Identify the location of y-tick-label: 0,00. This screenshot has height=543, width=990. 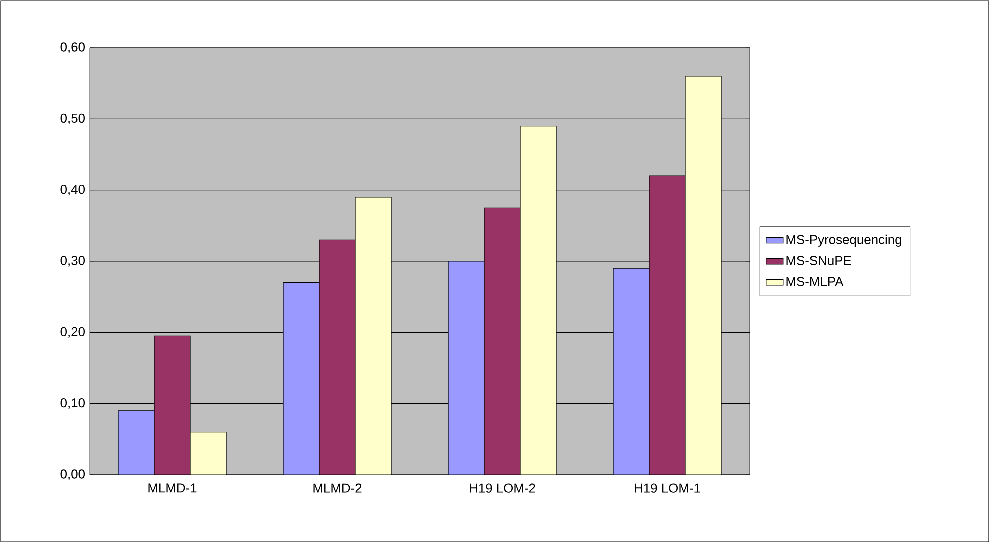
(72, 475).